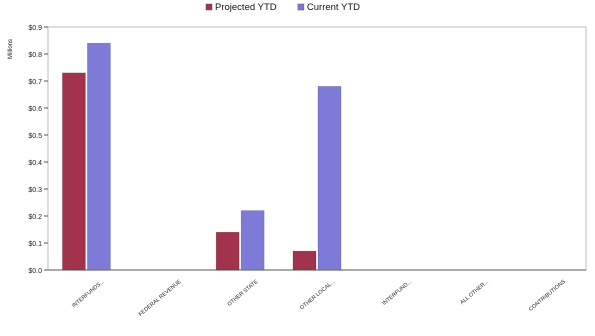 Image resolution: width=595 pixels, height=336 pixels. What do you see at coordinates (35, 217) in the screenshot?
I see `y-tick-label: $0.2` at bounding box center [35, 217].